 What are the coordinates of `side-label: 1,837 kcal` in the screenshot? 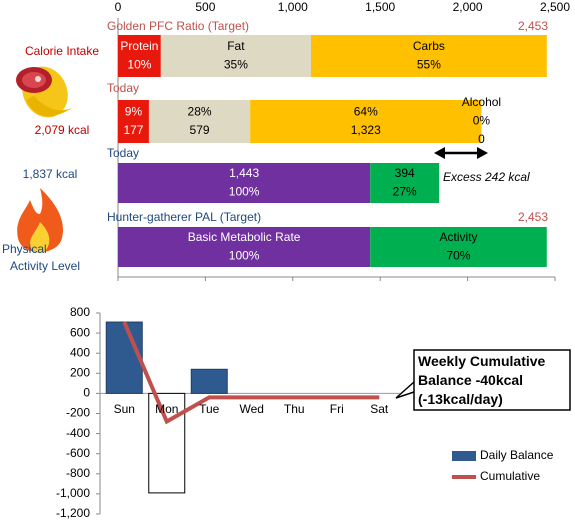 It's located at (50, 174).